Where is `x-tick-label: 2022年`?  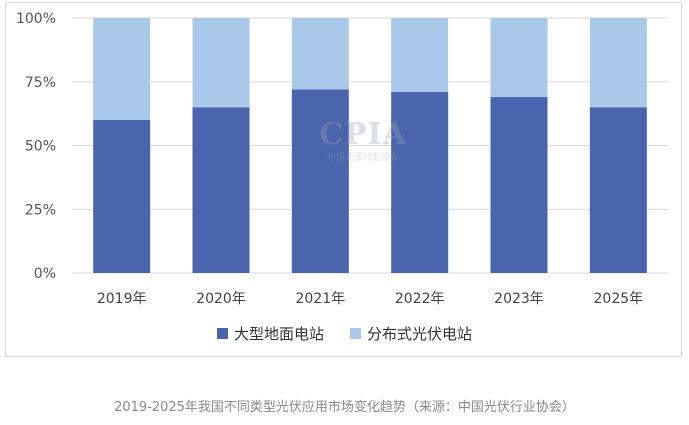
x-tick-label: 2022年 is located at coordinates (420, 299).